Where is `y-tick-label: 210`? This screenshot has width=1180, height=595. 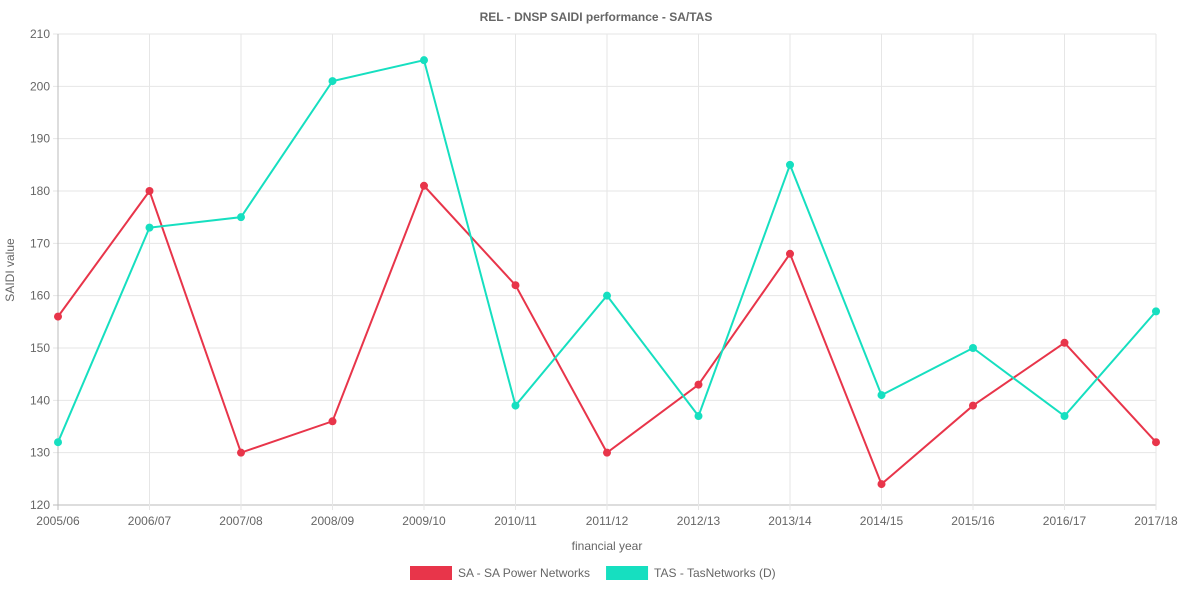
y-tick-label: 210 is located at coordinates (40, 34).